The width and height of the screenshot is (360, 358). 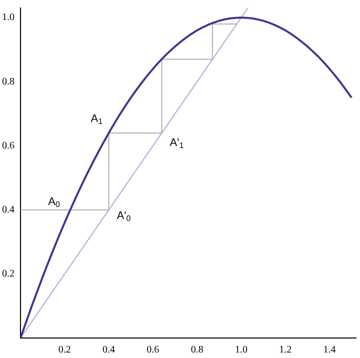 I want to click on y-tick-label: 0.6, so click(x=8, y=146).